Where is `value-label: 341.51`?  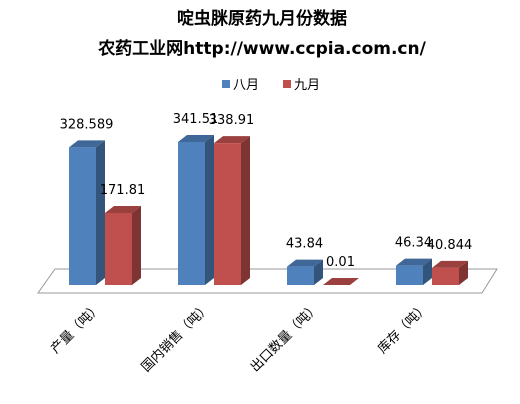 value-label: 341.51 is located at coordinates (196, 119).